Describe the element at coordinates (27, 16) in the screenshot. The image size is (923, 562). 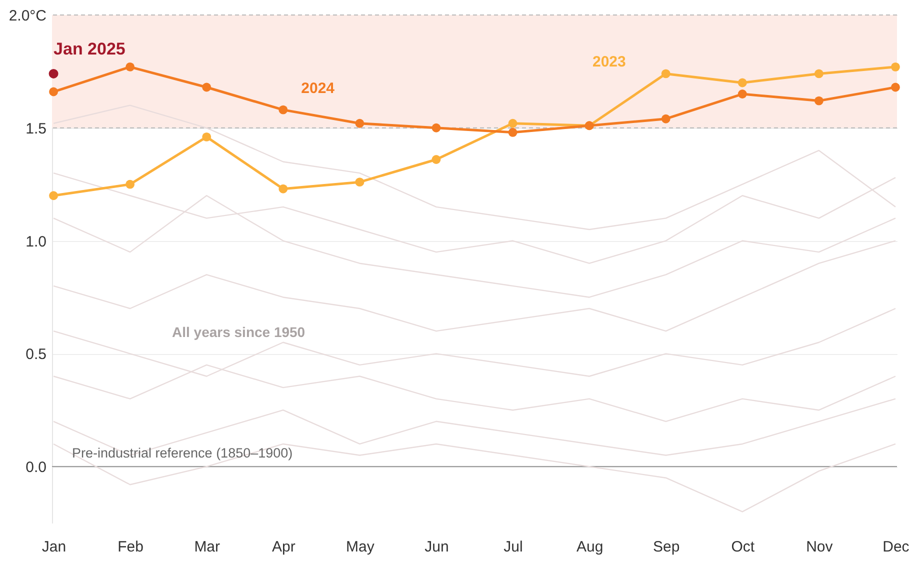
I see `y-tick-label: 2.0°C` at that location.